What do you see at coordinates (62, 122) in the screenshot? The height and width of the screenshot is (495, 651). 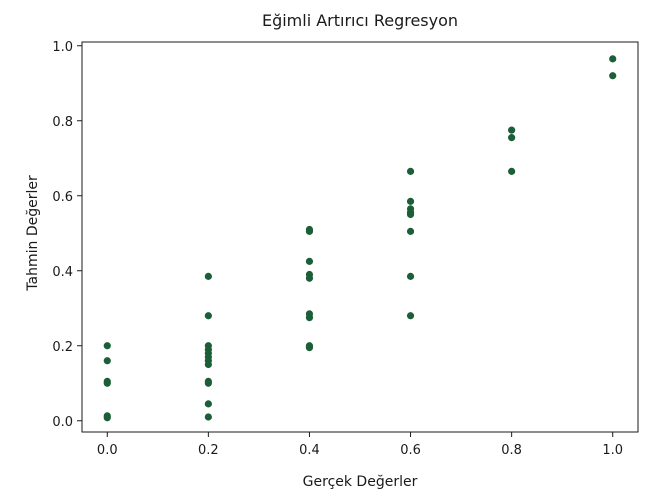 I see `y-tick-label: 0.8` at bounding box center [62, 122].